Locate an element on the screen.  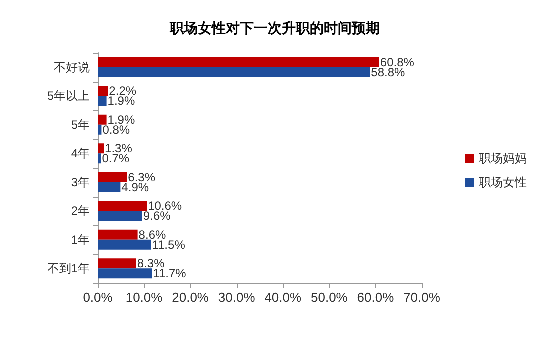
x-tick-label: 50.0% is located at coordinates (329, 297).